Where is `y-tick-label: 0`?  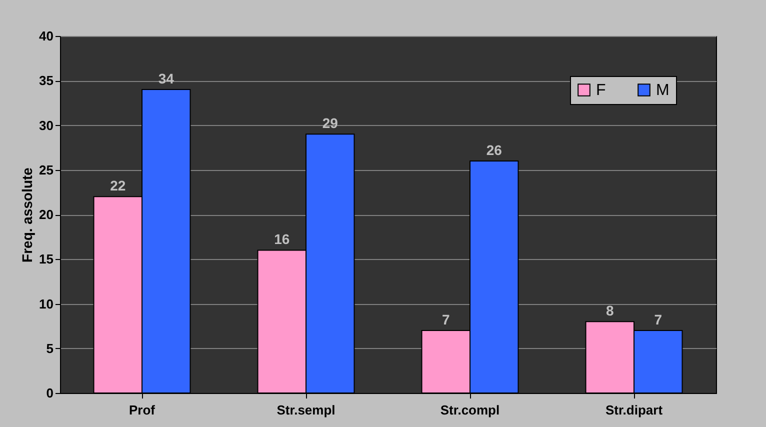 y-tick-label: 0 is located at coordinates (50, 393).